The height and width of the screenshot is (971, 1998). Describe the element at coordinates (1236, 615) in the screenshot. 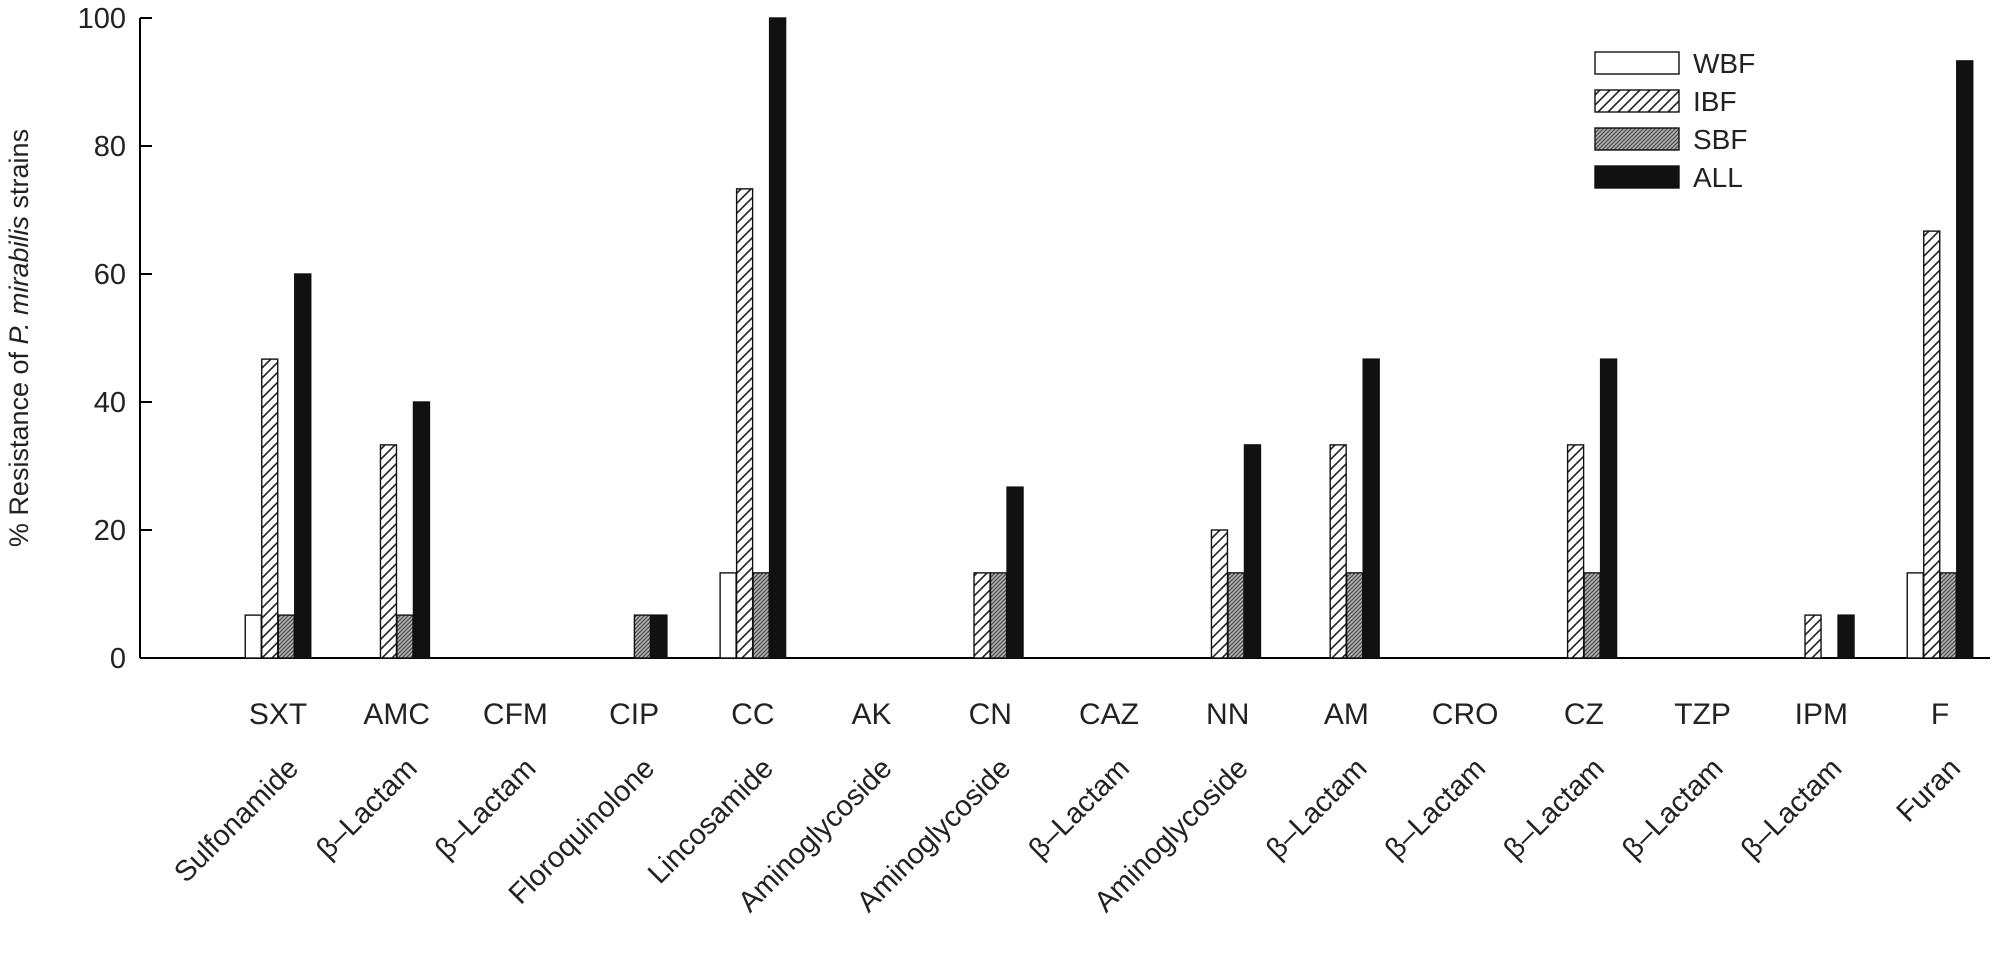

I see `bar-sbf-nn` at that location.